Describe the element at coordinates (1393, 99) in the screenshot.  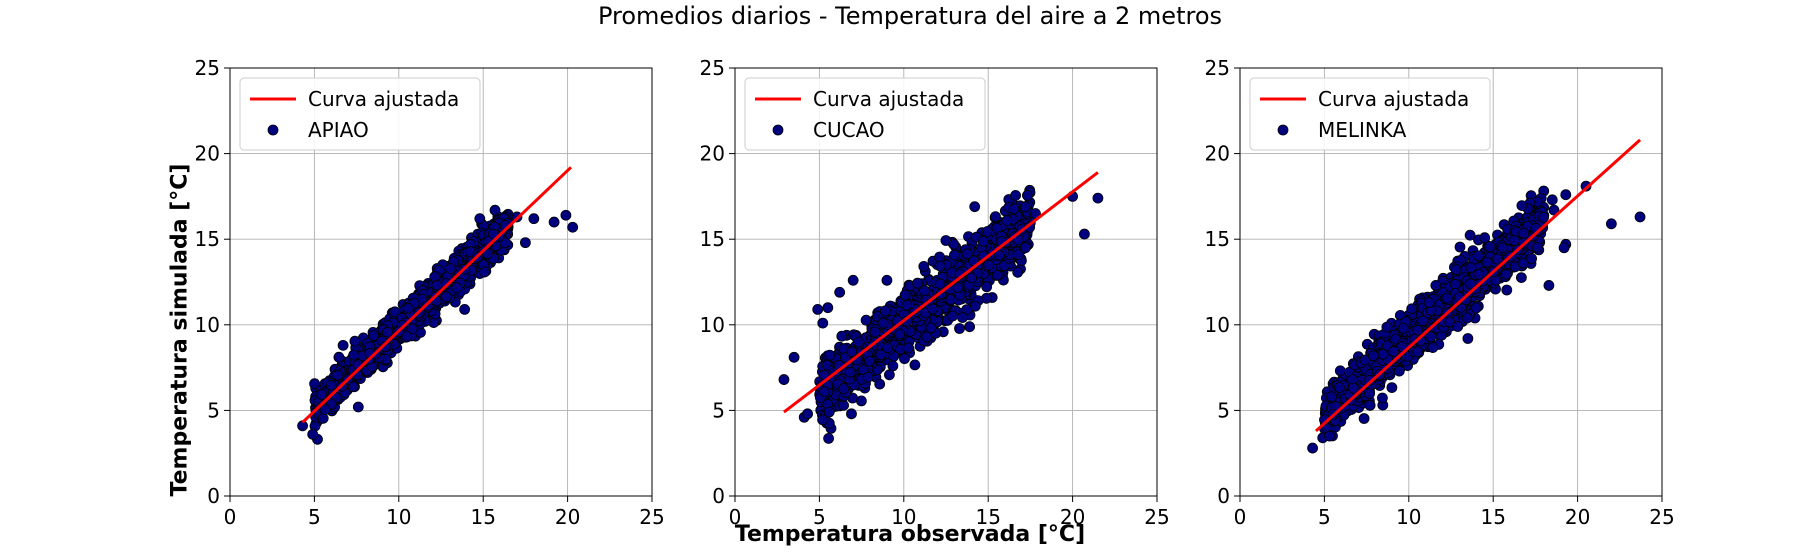
I see `legend-fit-label: Curva ajustada` at that location.